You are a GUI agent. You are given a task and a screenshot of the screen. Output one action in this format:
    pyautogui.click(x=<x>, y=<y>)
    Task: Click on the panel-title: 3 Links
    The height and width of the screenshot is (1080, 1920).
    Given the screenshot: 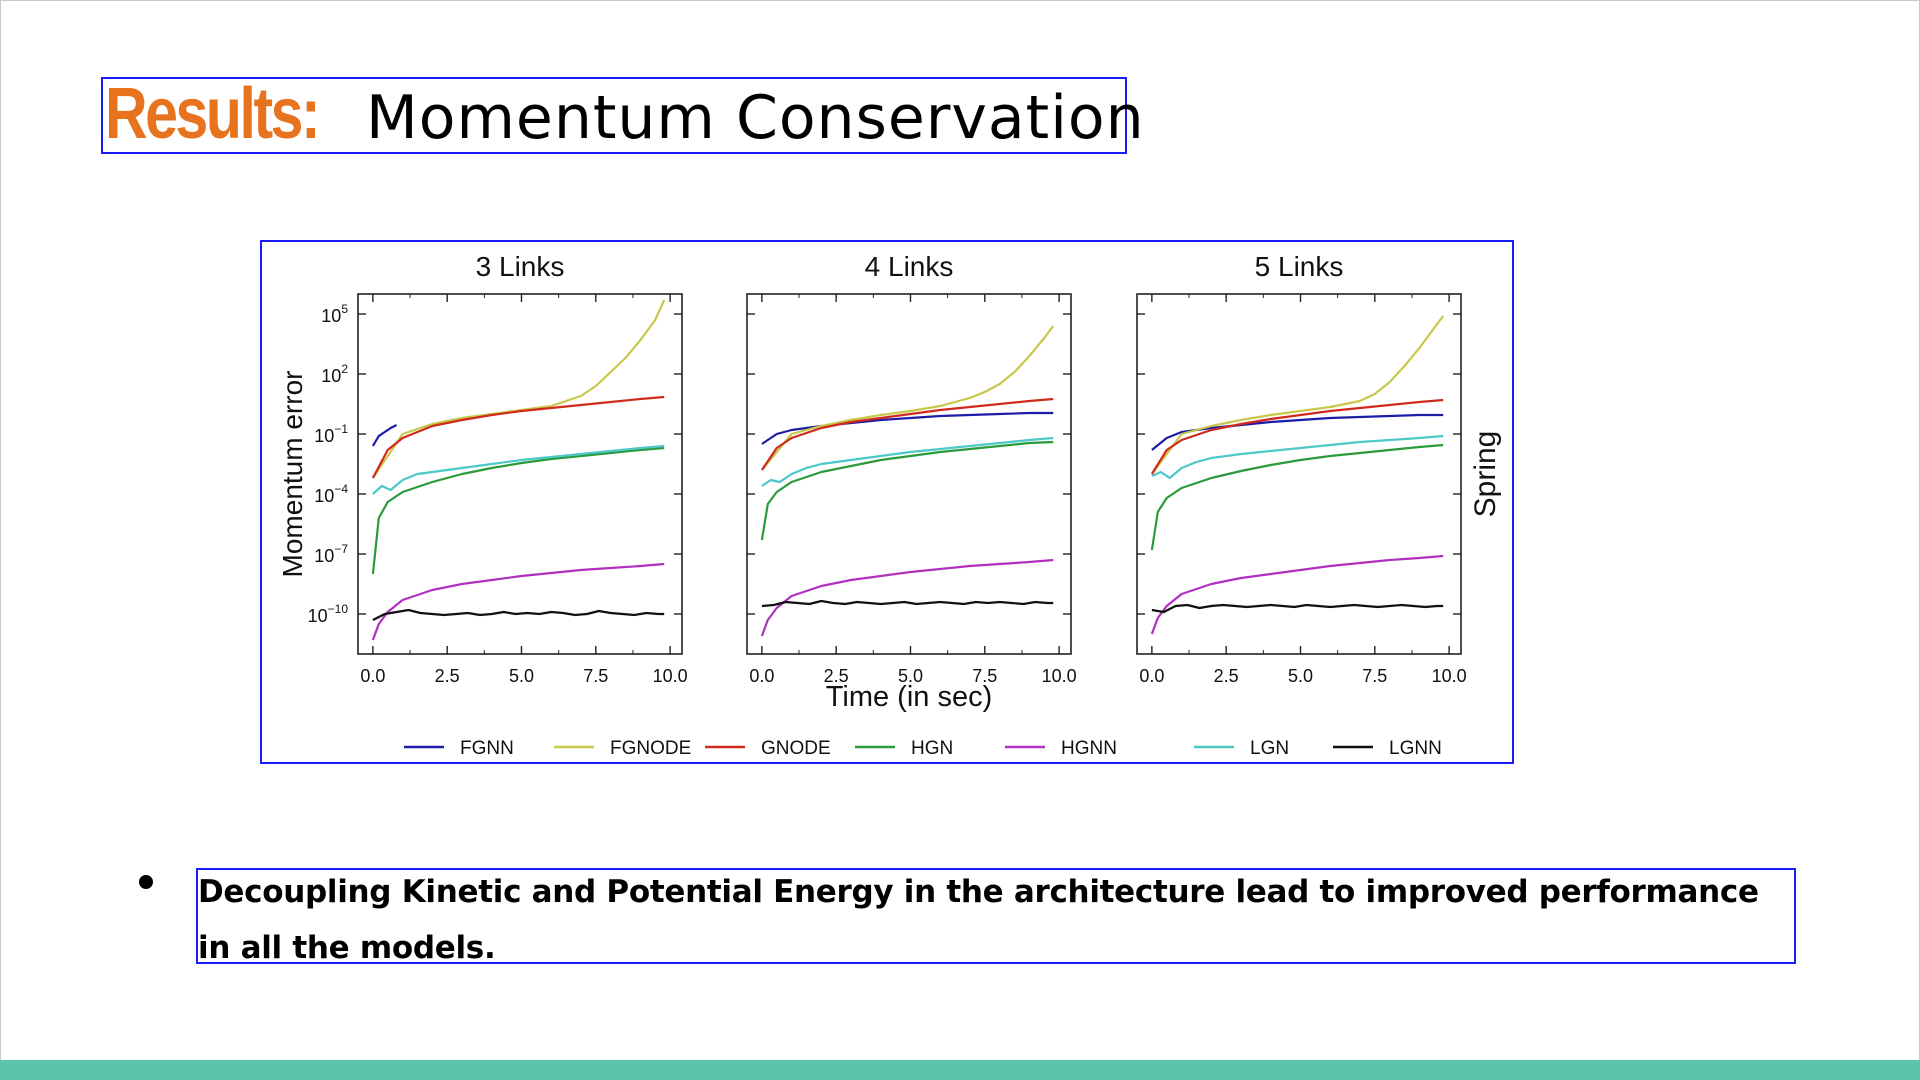 What is the action you would take?
    pyautogui.click(x=520, y=266)
    